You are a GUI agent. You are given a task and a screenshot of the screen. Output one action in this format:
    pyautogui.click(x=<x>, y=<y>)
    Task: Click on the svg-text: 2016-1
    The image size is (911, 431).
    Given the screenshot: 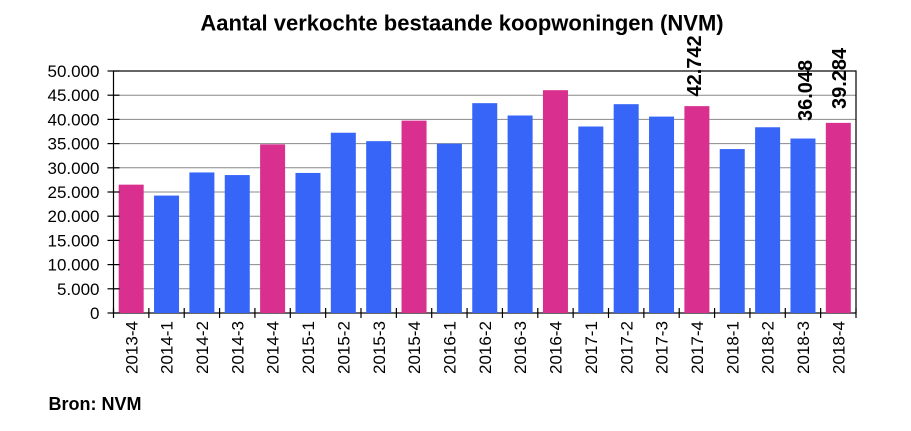 What is the action you would take?
    pyautogui.click(x=450, y=347)
    